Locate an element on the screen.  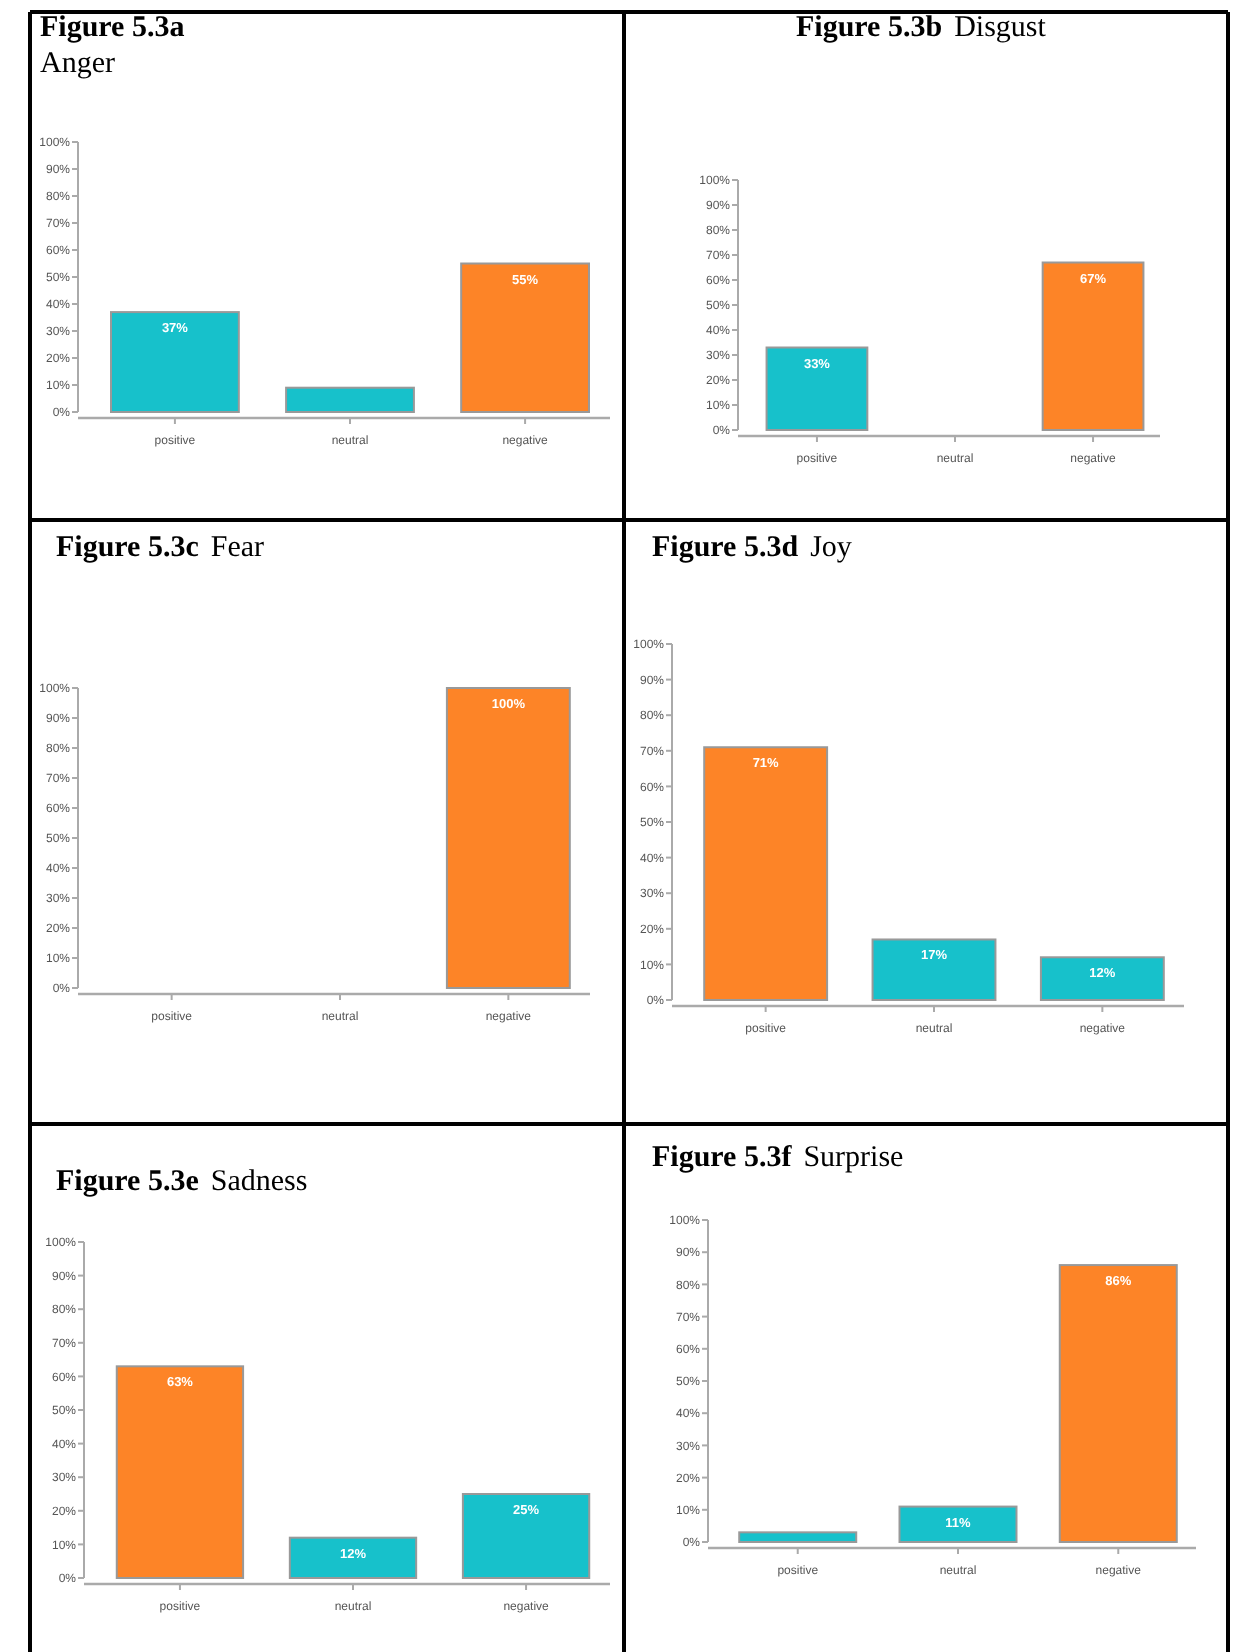
chart-title: Figure 5.3e is located at coordinates (128, 1182).